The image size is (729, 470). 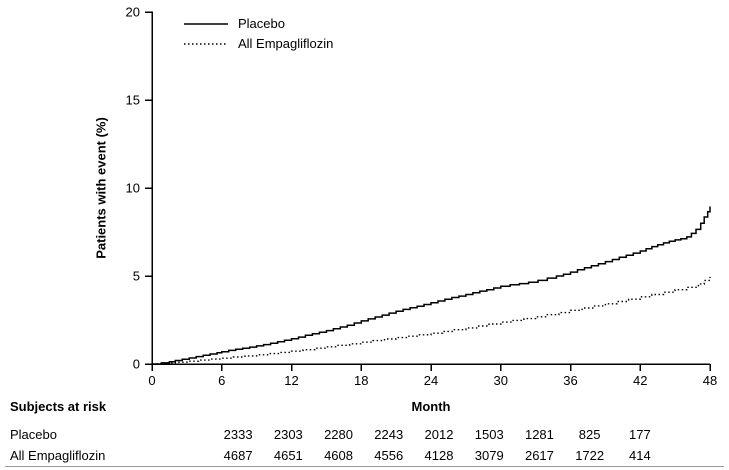 What do you see at coordinates (590, 455) in the screenshot?
I see `risk-count: 1722` at bounding box center [590, 455].